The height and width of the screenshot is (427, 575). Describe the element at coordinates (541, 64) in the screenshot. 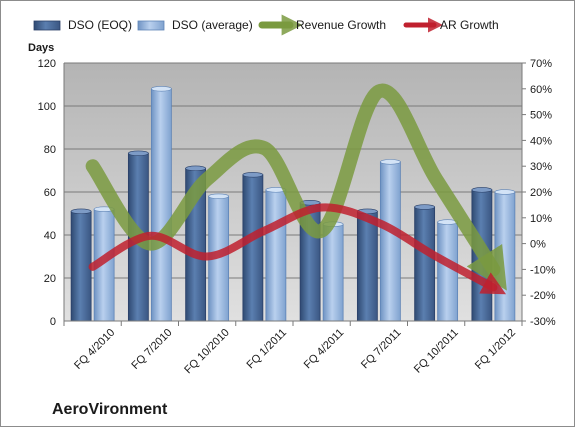

I see `y2-tick-label: 70%` at that location.